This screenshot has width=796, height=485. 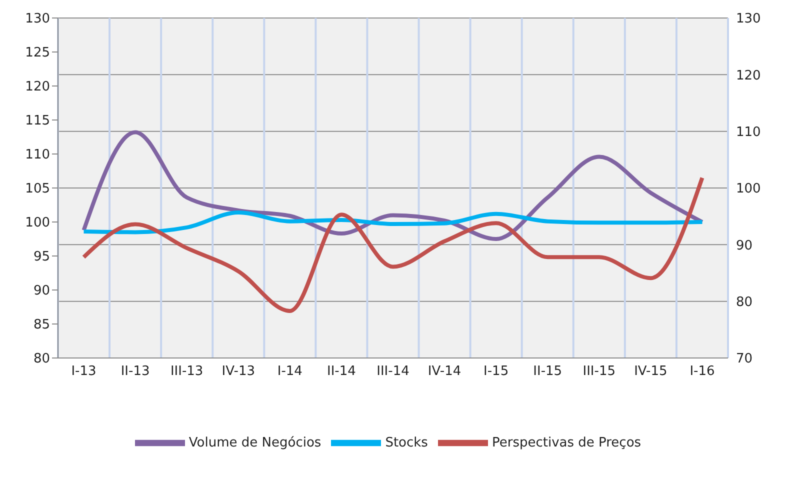 What do you see at coordinates (37, 189) in the screenshot?
I see `y-tick-label: 105` at bounding box center [37, 189].